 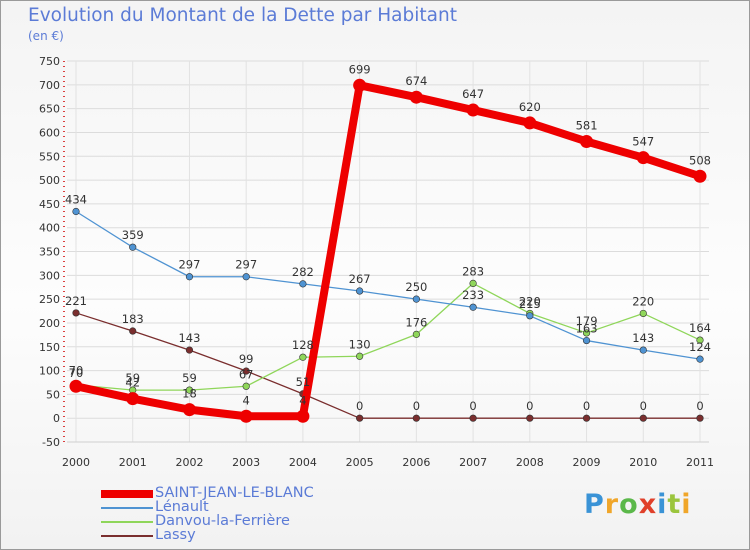 I want to click on y-tick-label: 100, so click(x=49, y=371).